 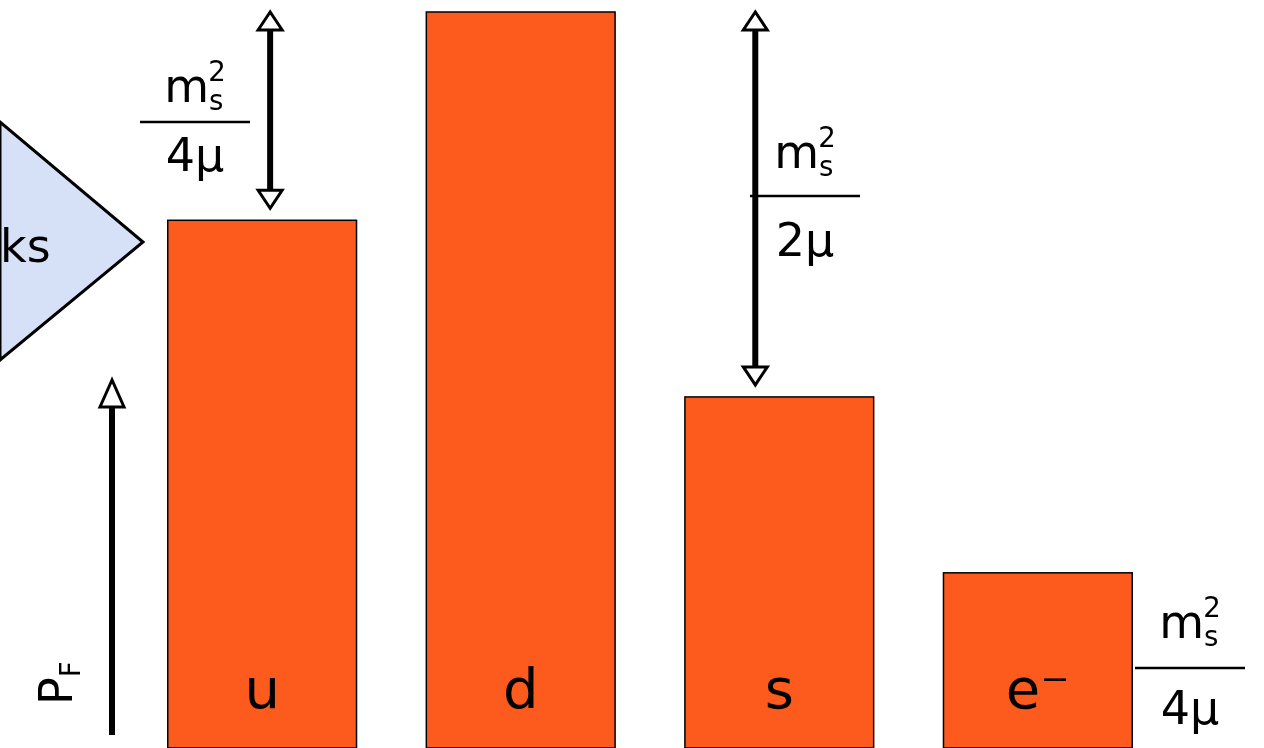 What do you see at coordinates (25, 246) in the screenshot?
I see `annotation: ks` at bounding box center [25, 246].